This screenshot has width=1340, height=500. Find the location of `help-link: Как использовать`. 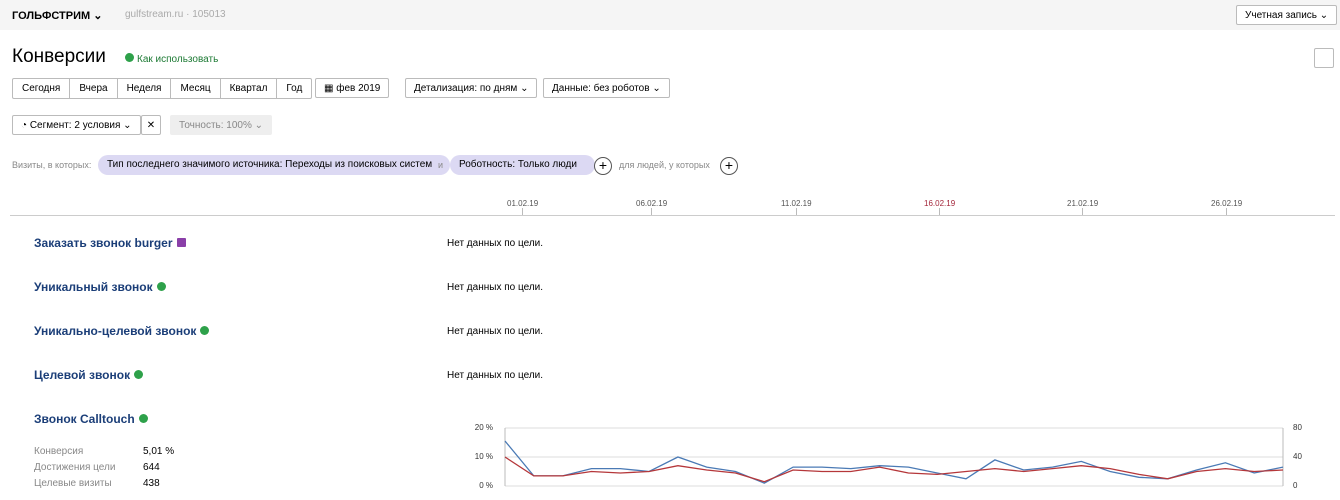

help-link: Как использовать is located at coordinates (171, 59).